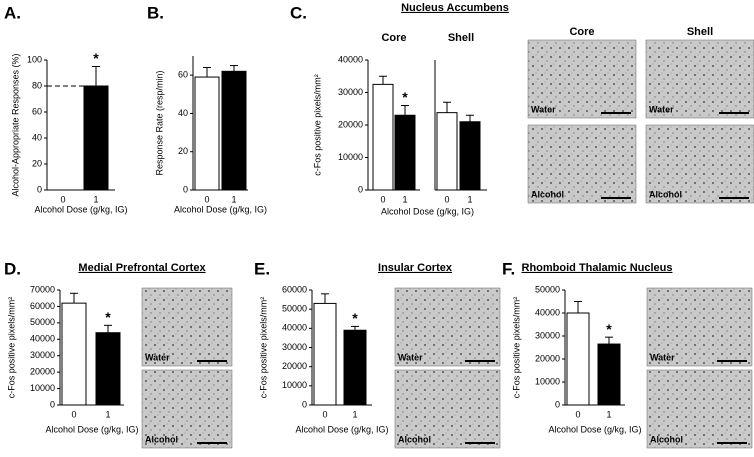  Describe the element at coordinates (34, 59) in the screenshot. I see `y-tick-label: 100` at that location.